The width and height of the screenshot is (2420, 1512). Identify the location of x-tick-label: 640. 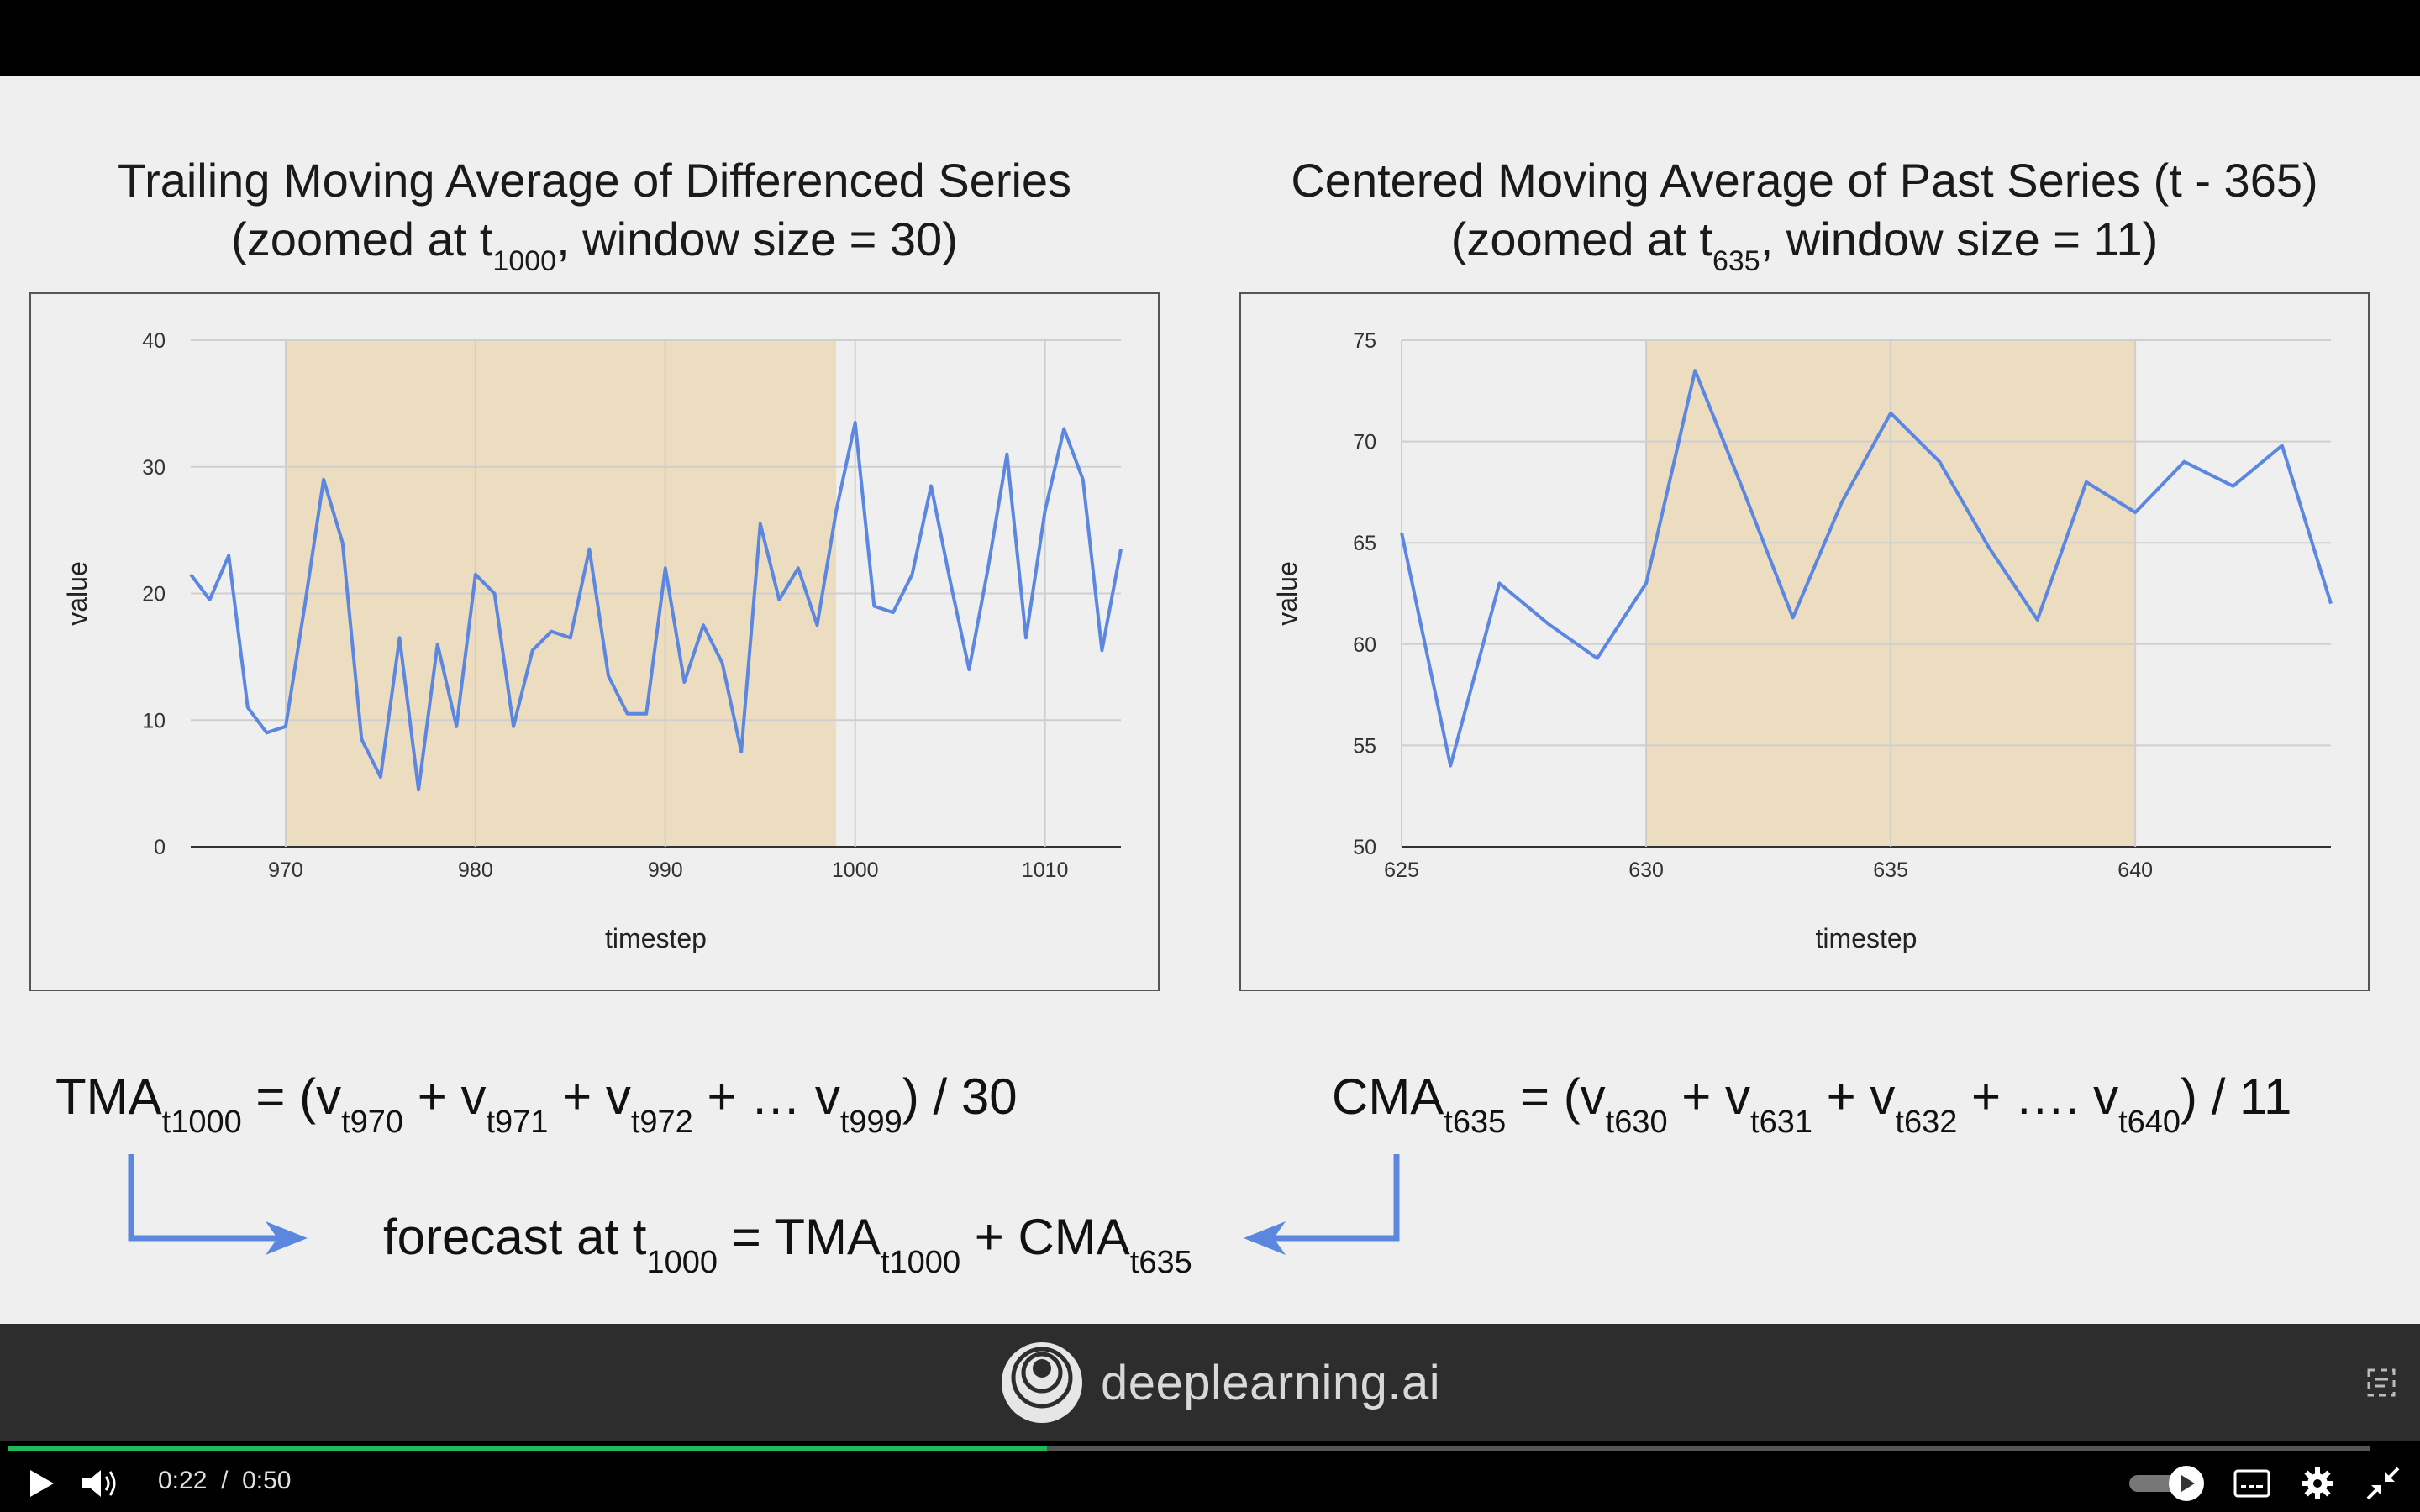
(2135, 870).